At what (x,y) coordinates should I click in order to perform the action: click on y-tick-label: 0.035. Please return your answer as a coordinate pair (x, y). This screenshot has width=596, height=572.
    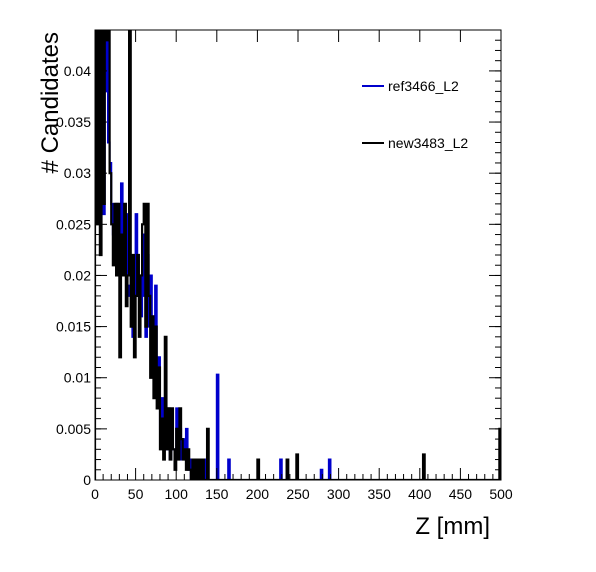
    Looking at the image, I should click on (73, 122).